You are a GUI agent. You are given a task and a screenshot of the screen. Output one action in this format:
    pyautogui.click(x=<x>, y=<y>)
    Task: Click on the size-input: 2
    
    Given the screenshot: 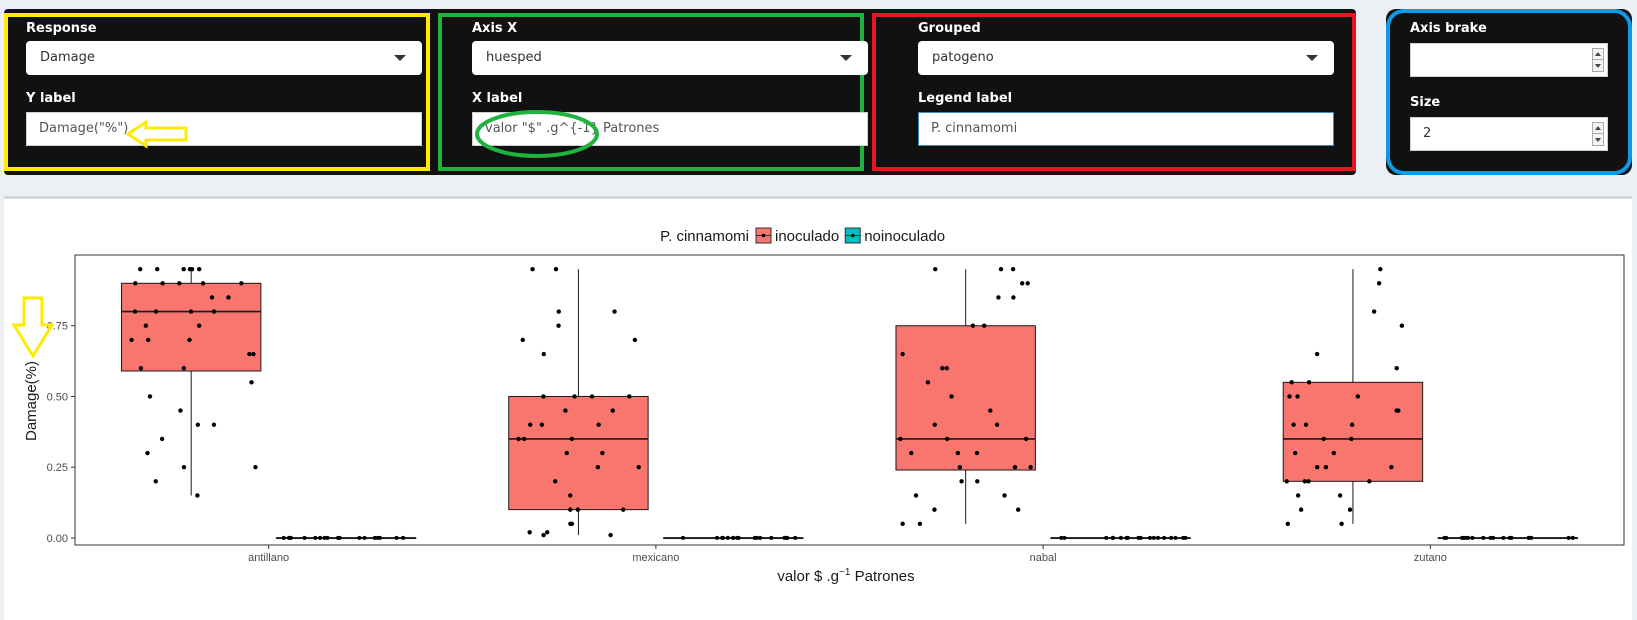 What is the action you would take?
    pyautogui.click(x=1509, y=134)
    